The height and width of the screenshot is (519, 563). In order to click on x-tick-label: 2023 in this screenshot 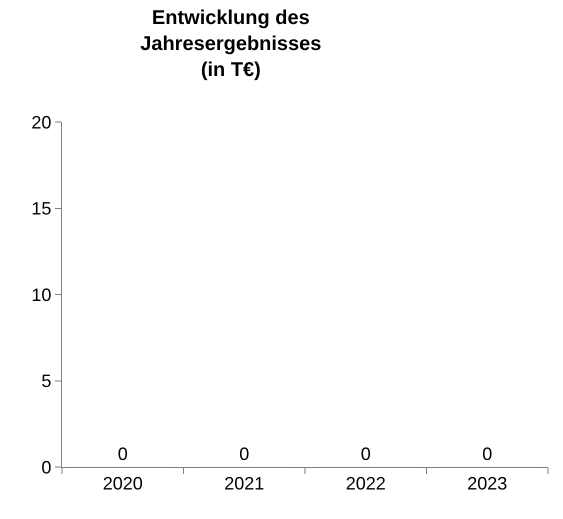, I will do `click(487, 484)`.